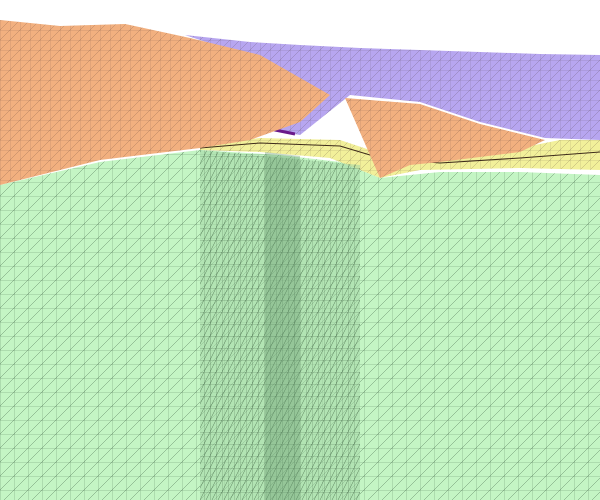  Describe the element at coordinates (392, 87) in the screenshot. I see `purple-layer` at that location.